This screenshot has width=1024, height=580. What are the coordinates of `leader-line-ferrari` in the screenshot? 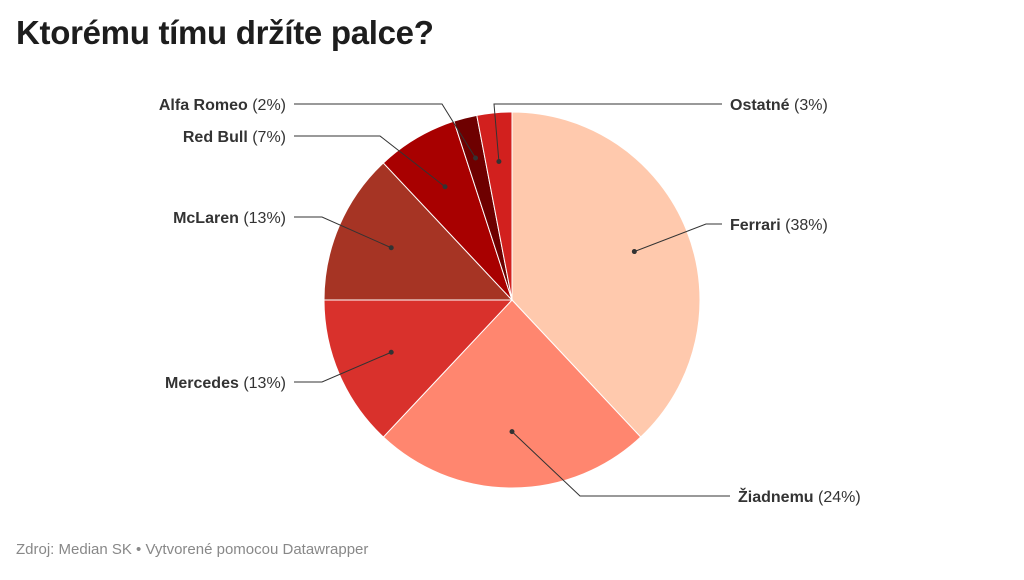 It's located at (678, 238).